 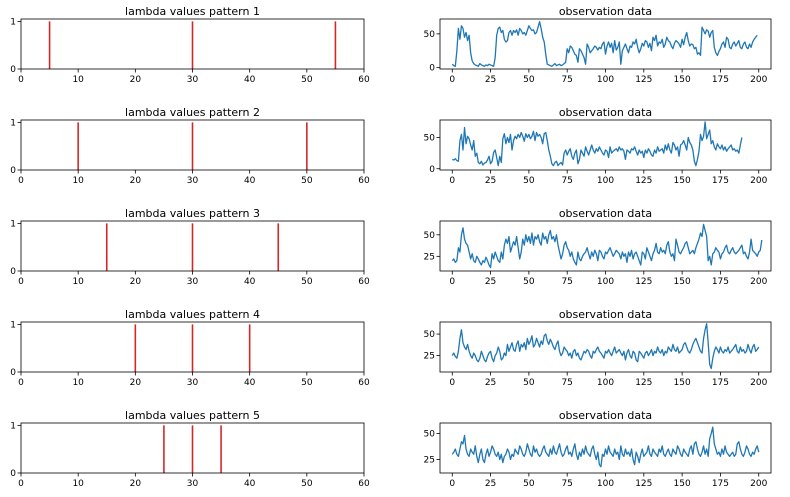 What do you see at coordinates (192, 11) in the screenshot?
I see `subplot-title: lambda values pattern 1` at bounding box center [192, 11].